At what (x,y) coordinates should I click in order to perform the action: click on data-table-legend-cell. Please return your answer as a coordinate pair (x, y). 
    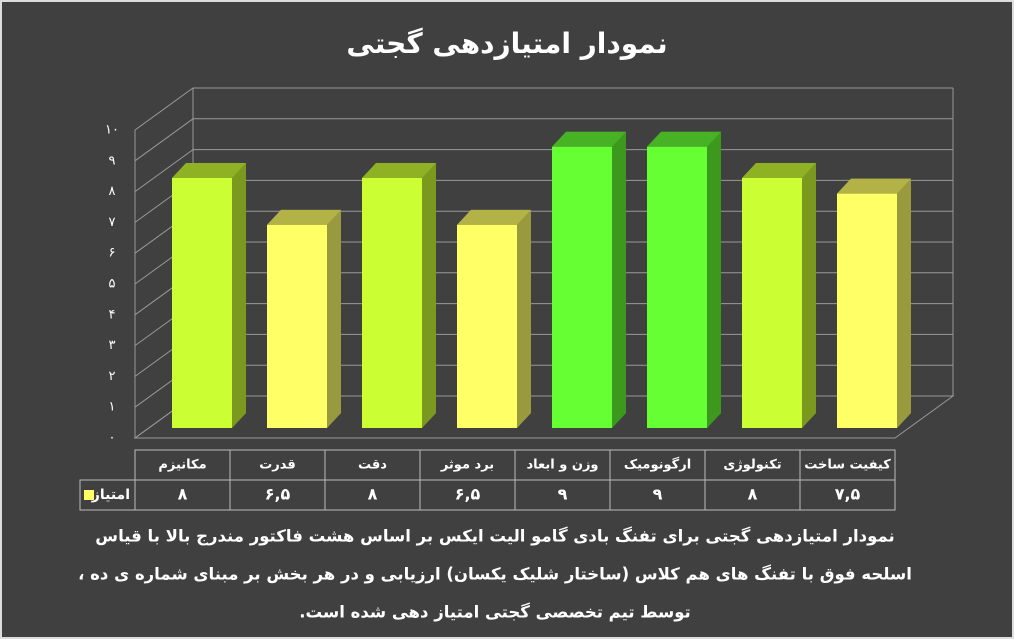
    Looking at the image, I should click on (107, 495).